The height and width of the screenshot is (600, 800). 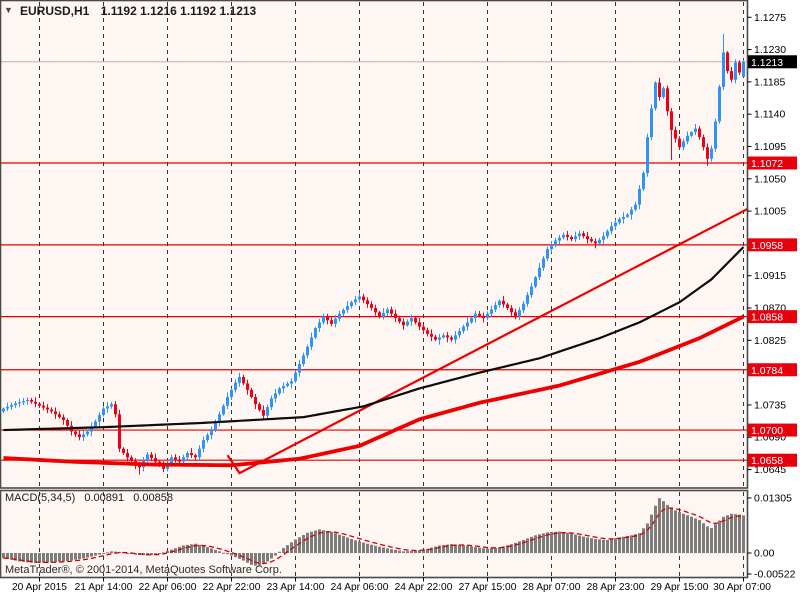 What do you see at coordinates (770, 405) in the screenshot?
I see `svg-text: 1.0735` at bounding box center [770, 405].